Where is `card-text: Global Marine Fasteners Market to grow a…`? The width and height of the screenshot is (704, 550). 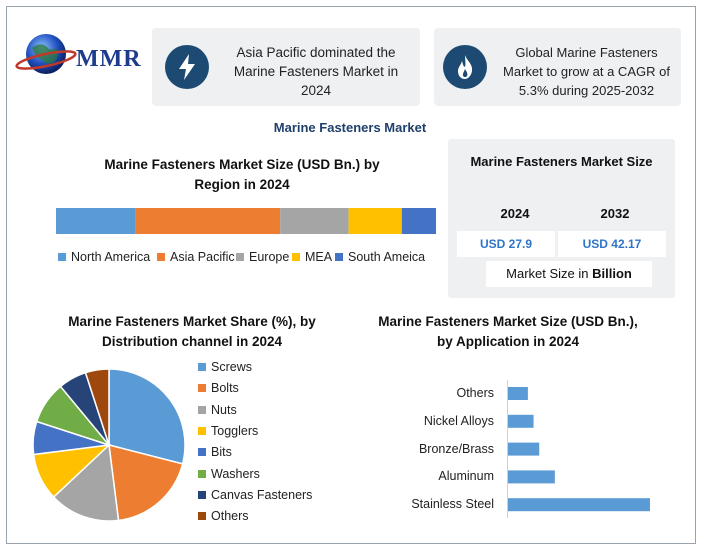
card-text: Global Marine Fasteners Market to grow a… is located at coordinates (586, 71).